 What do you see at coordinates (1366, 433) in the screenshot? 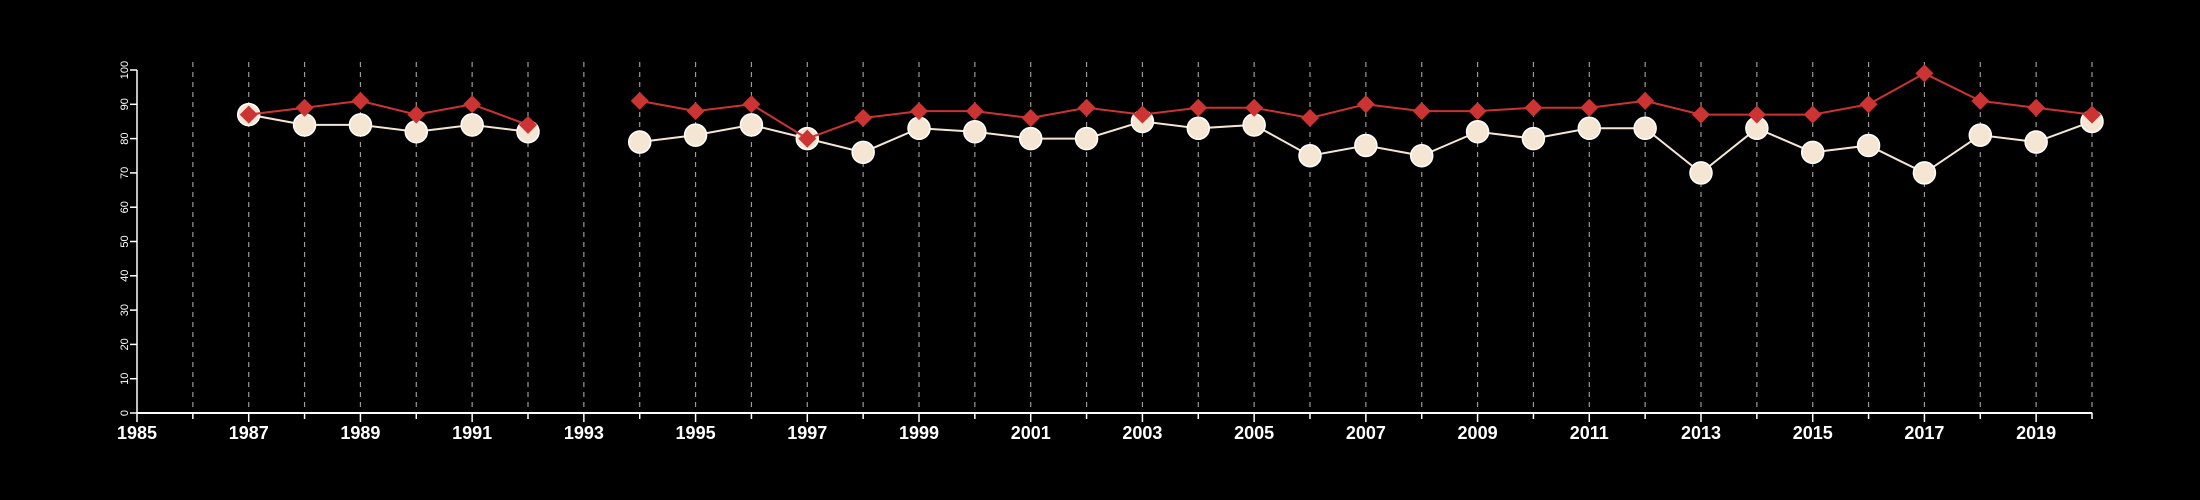
I see `x-tick-label: 2007` at bounding box center [1366, 433].